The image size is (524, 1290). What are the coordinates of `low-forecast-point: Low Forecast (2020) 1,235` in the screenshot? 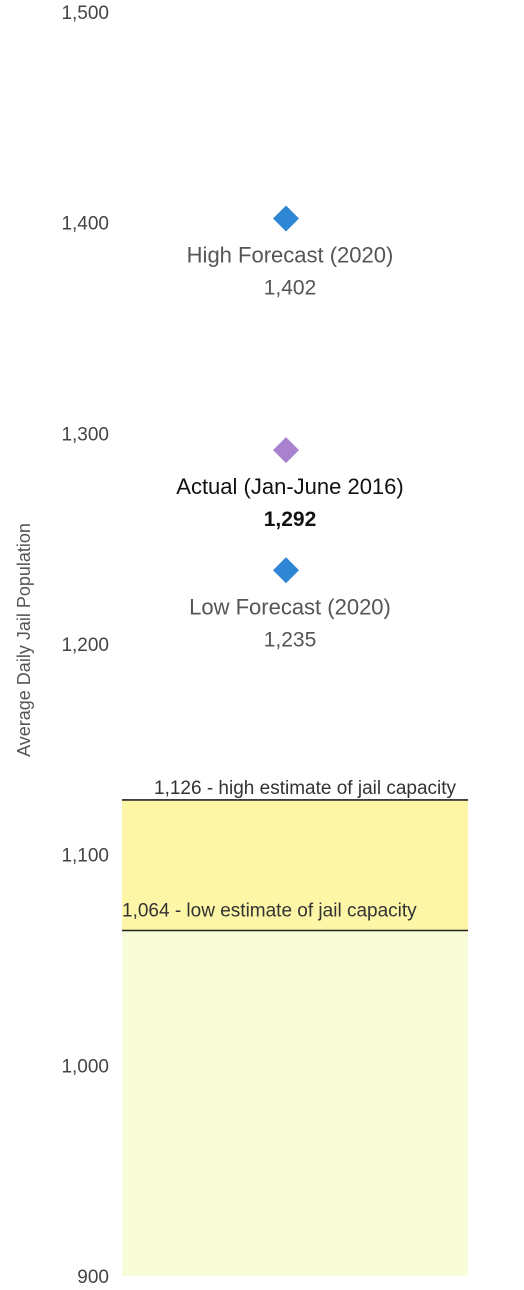 It's located at (290, 604).